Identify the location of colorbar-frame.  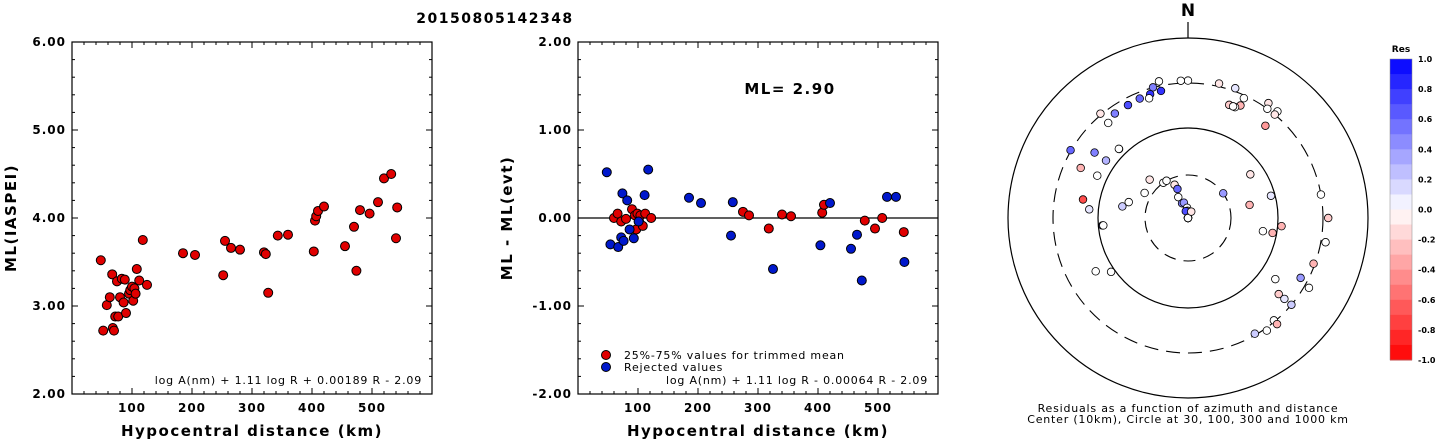
(1401, 209).